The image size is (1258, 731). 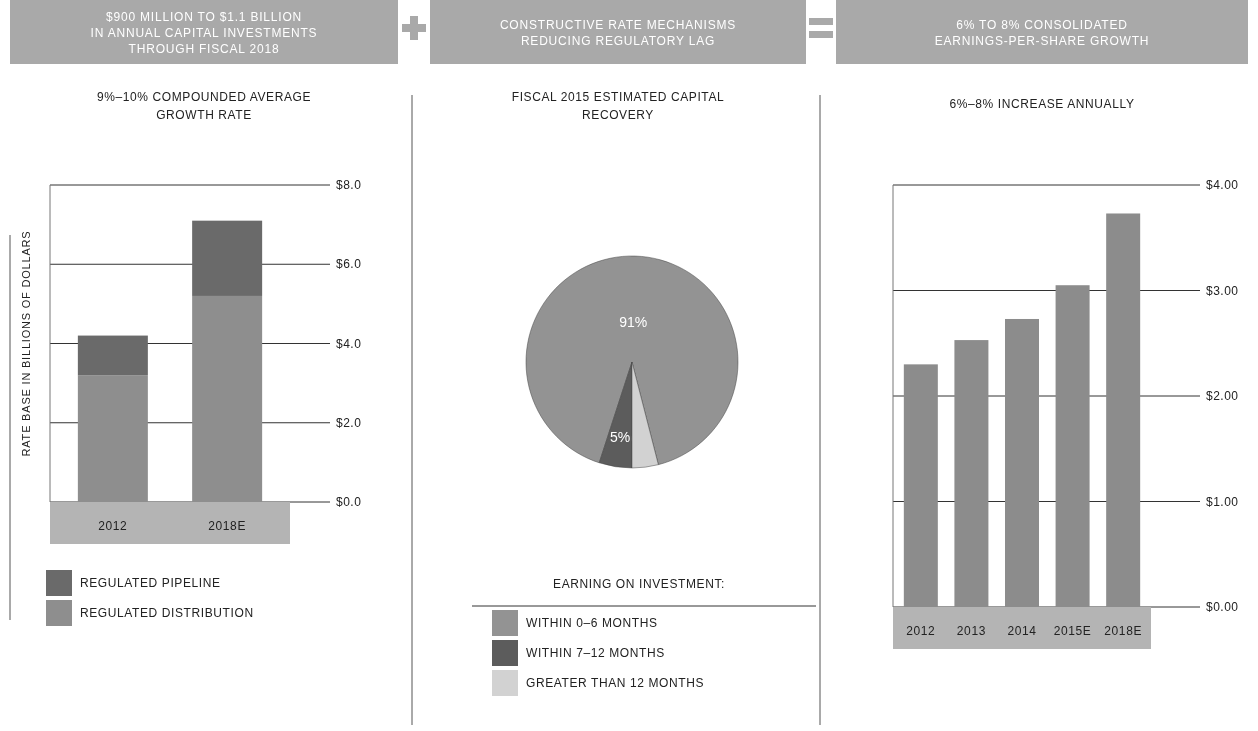 I want to click on chart-title: CONSTRUCTIVE RATE MECHANISMS REDUCING REGULATORY LAG, so click(x=618, y=33).